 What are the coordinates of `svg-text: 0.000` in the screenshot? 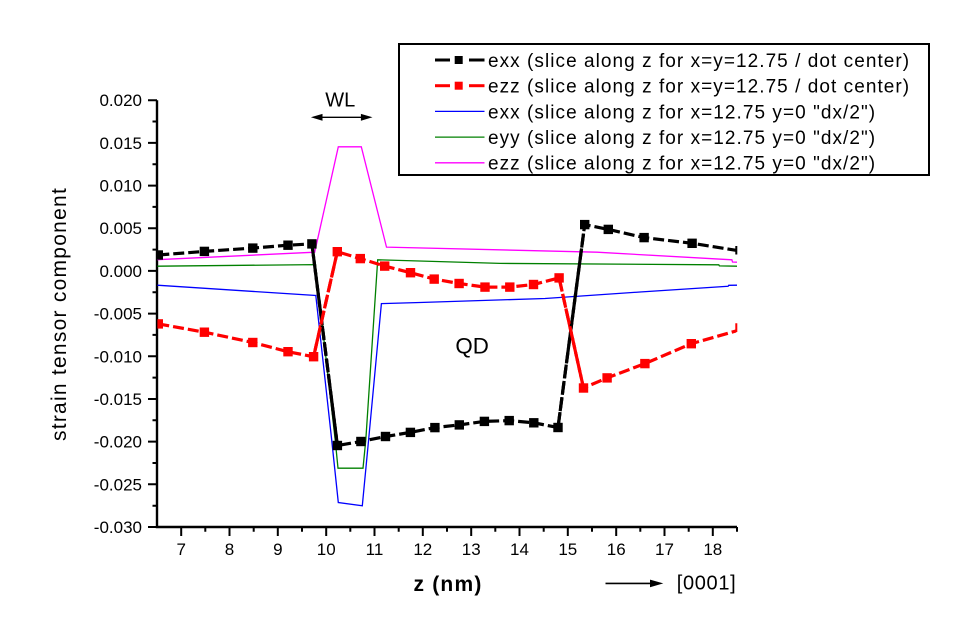 It's located at (120, 271).